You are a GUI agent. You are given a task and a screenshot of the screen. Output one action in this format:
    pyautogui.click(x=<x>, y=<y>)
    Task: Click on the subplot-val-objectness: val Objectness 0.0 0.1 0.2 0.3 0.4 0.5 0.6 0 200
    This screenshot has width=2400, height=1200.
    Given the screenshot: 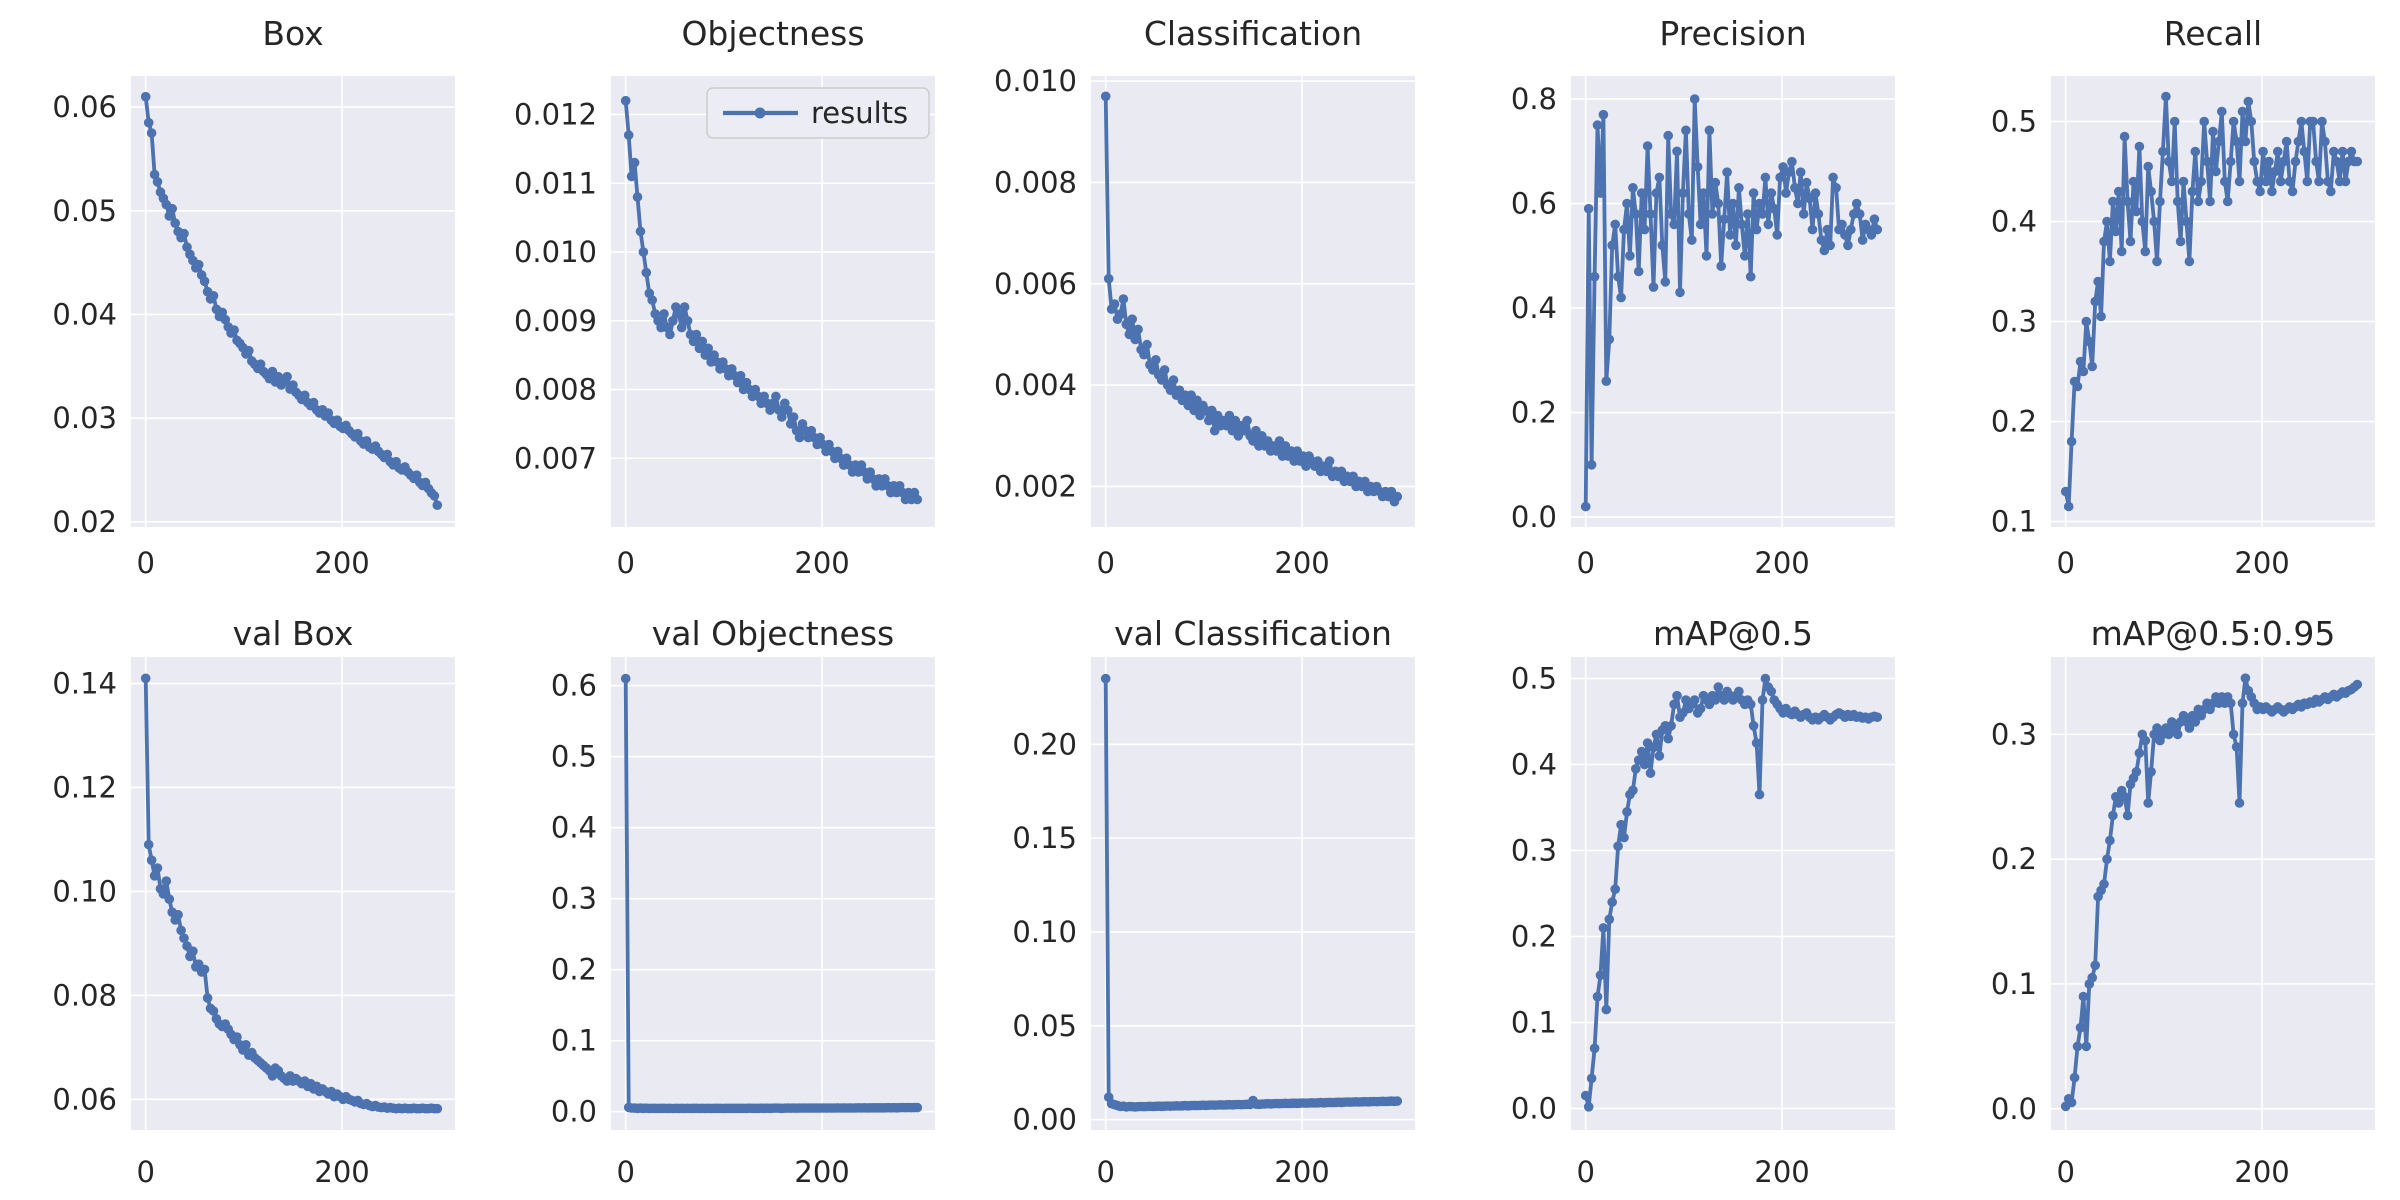 What is the action you would take?
    pyautogui.click(x=720, y=900)
    